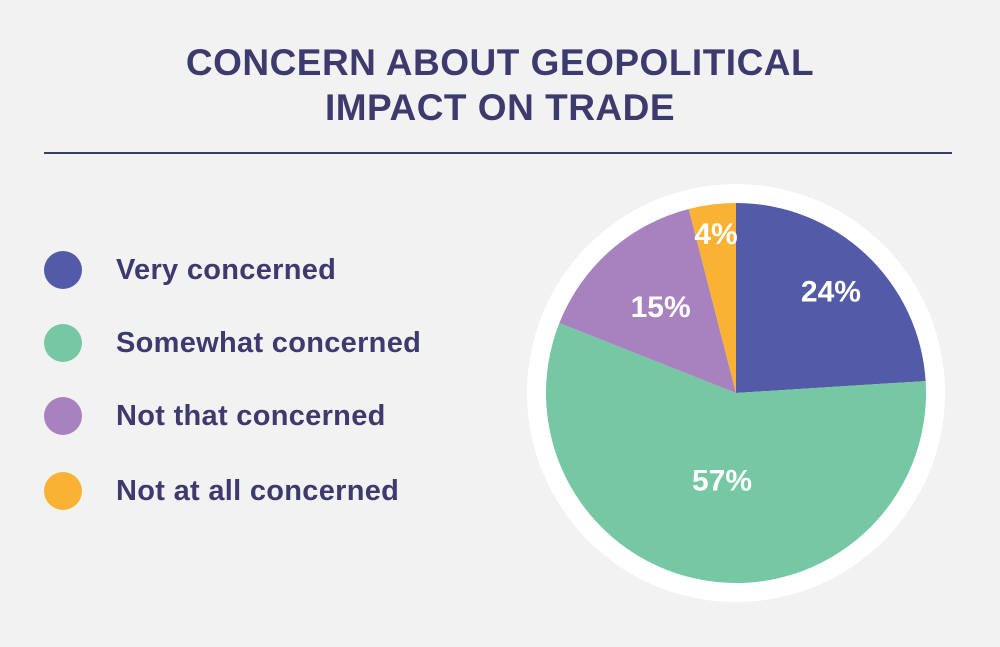  What do you see at coordinates (63, 416) in the screenshot?
I see `legend-swatch-not-that-concerned` at bounding box center [63, 416].